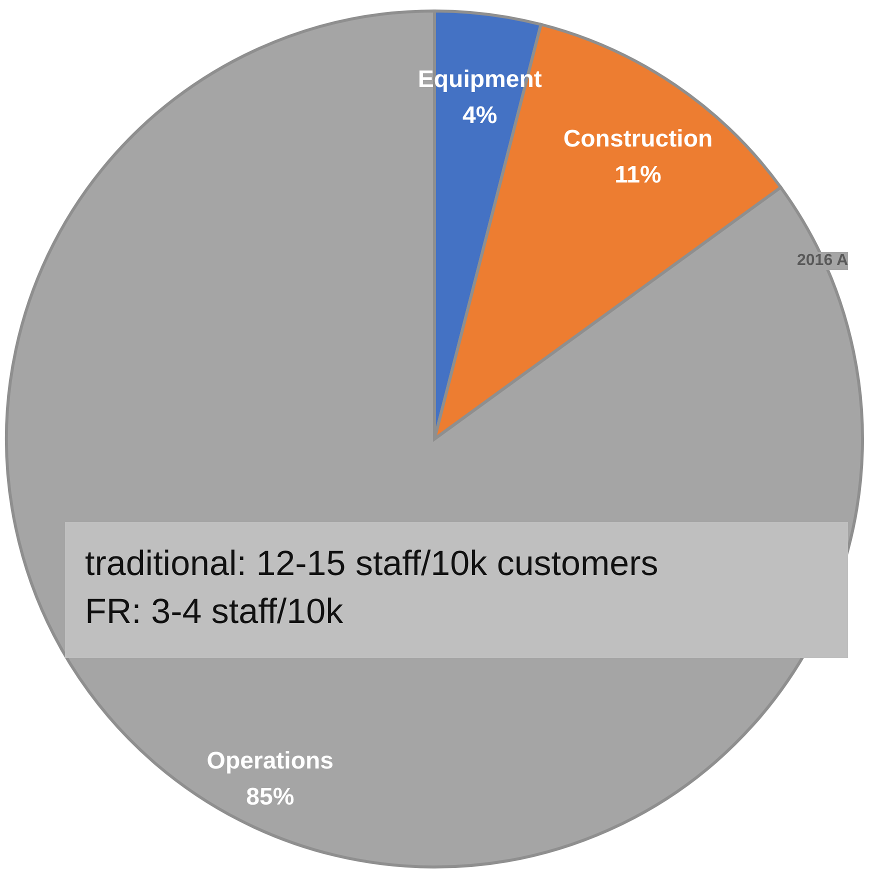  I want to click on text: 2016 A, so click(822, 261).